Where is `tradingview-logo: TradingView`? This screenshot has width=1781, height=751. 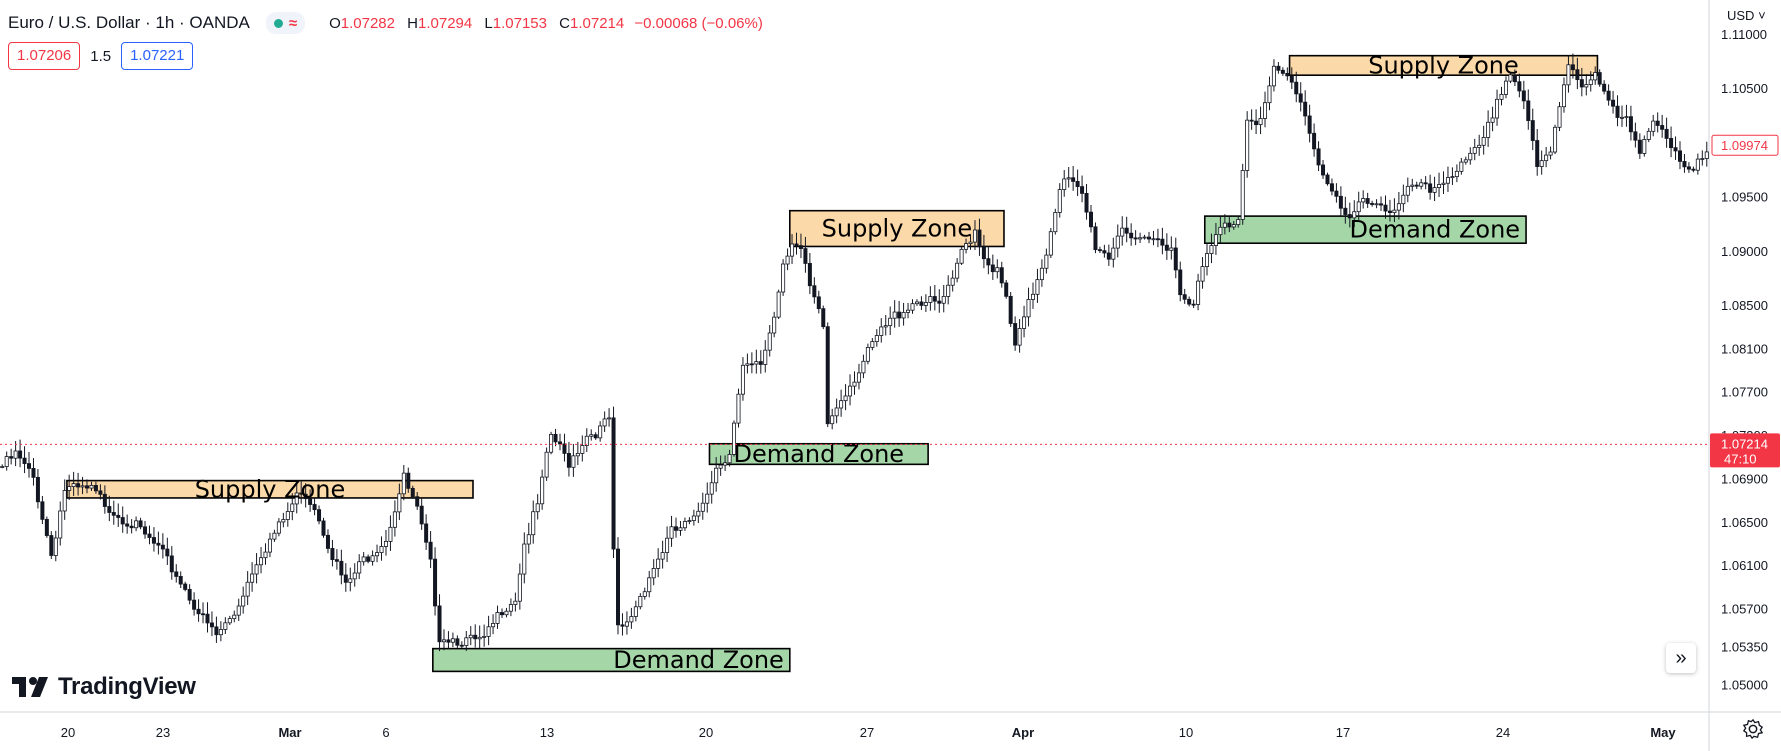
tradingview-logo: TradingView is located at coordinates (104, 687).